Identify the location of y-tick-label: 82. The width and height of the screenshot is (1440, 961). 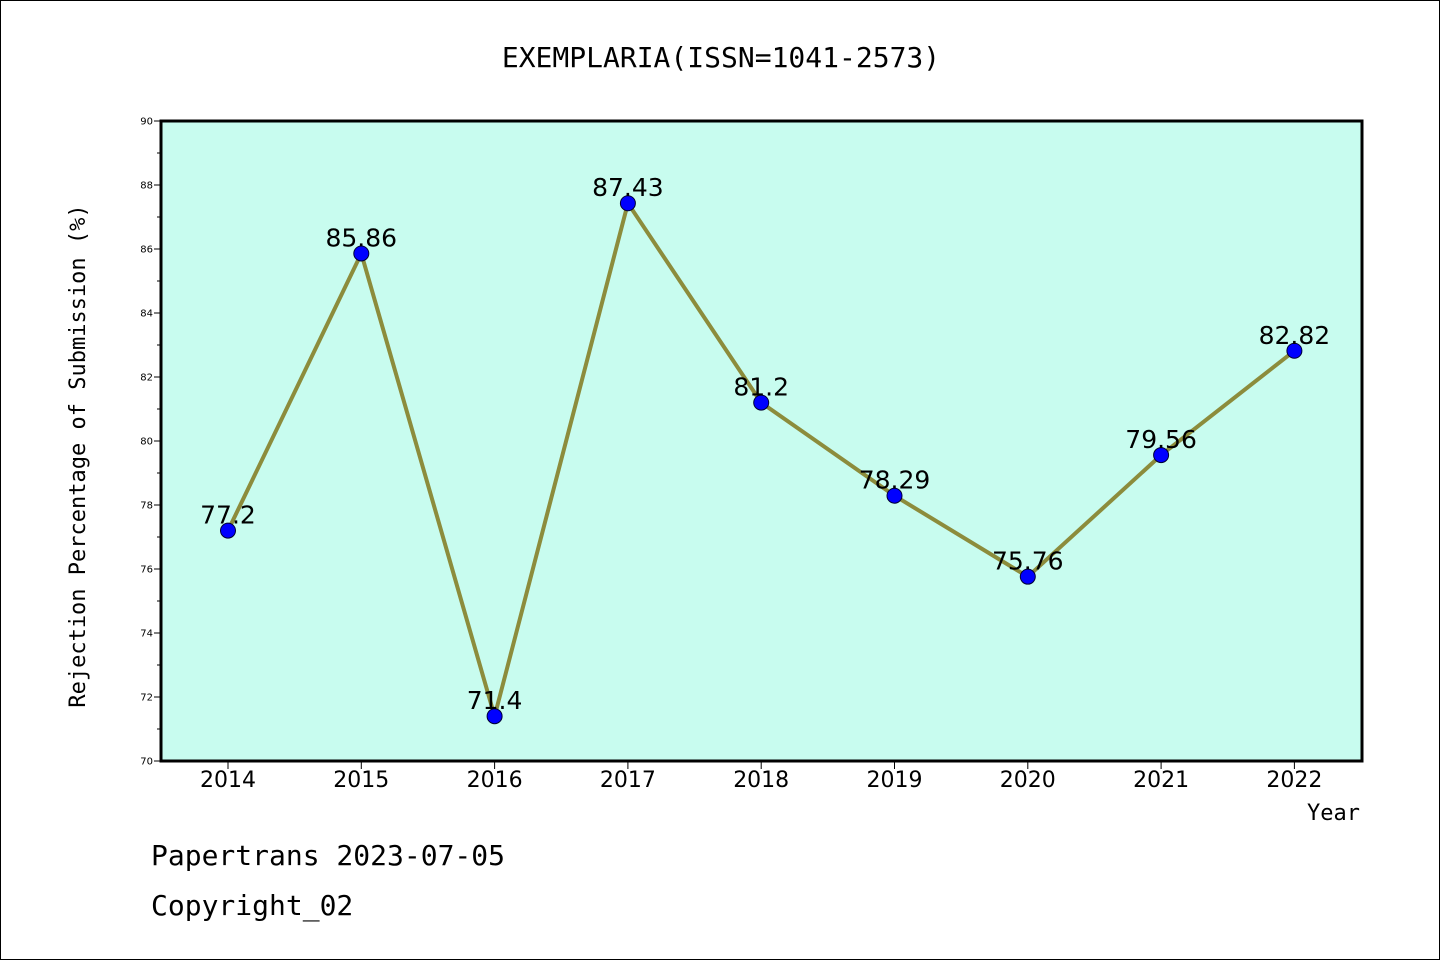
(146, 378).